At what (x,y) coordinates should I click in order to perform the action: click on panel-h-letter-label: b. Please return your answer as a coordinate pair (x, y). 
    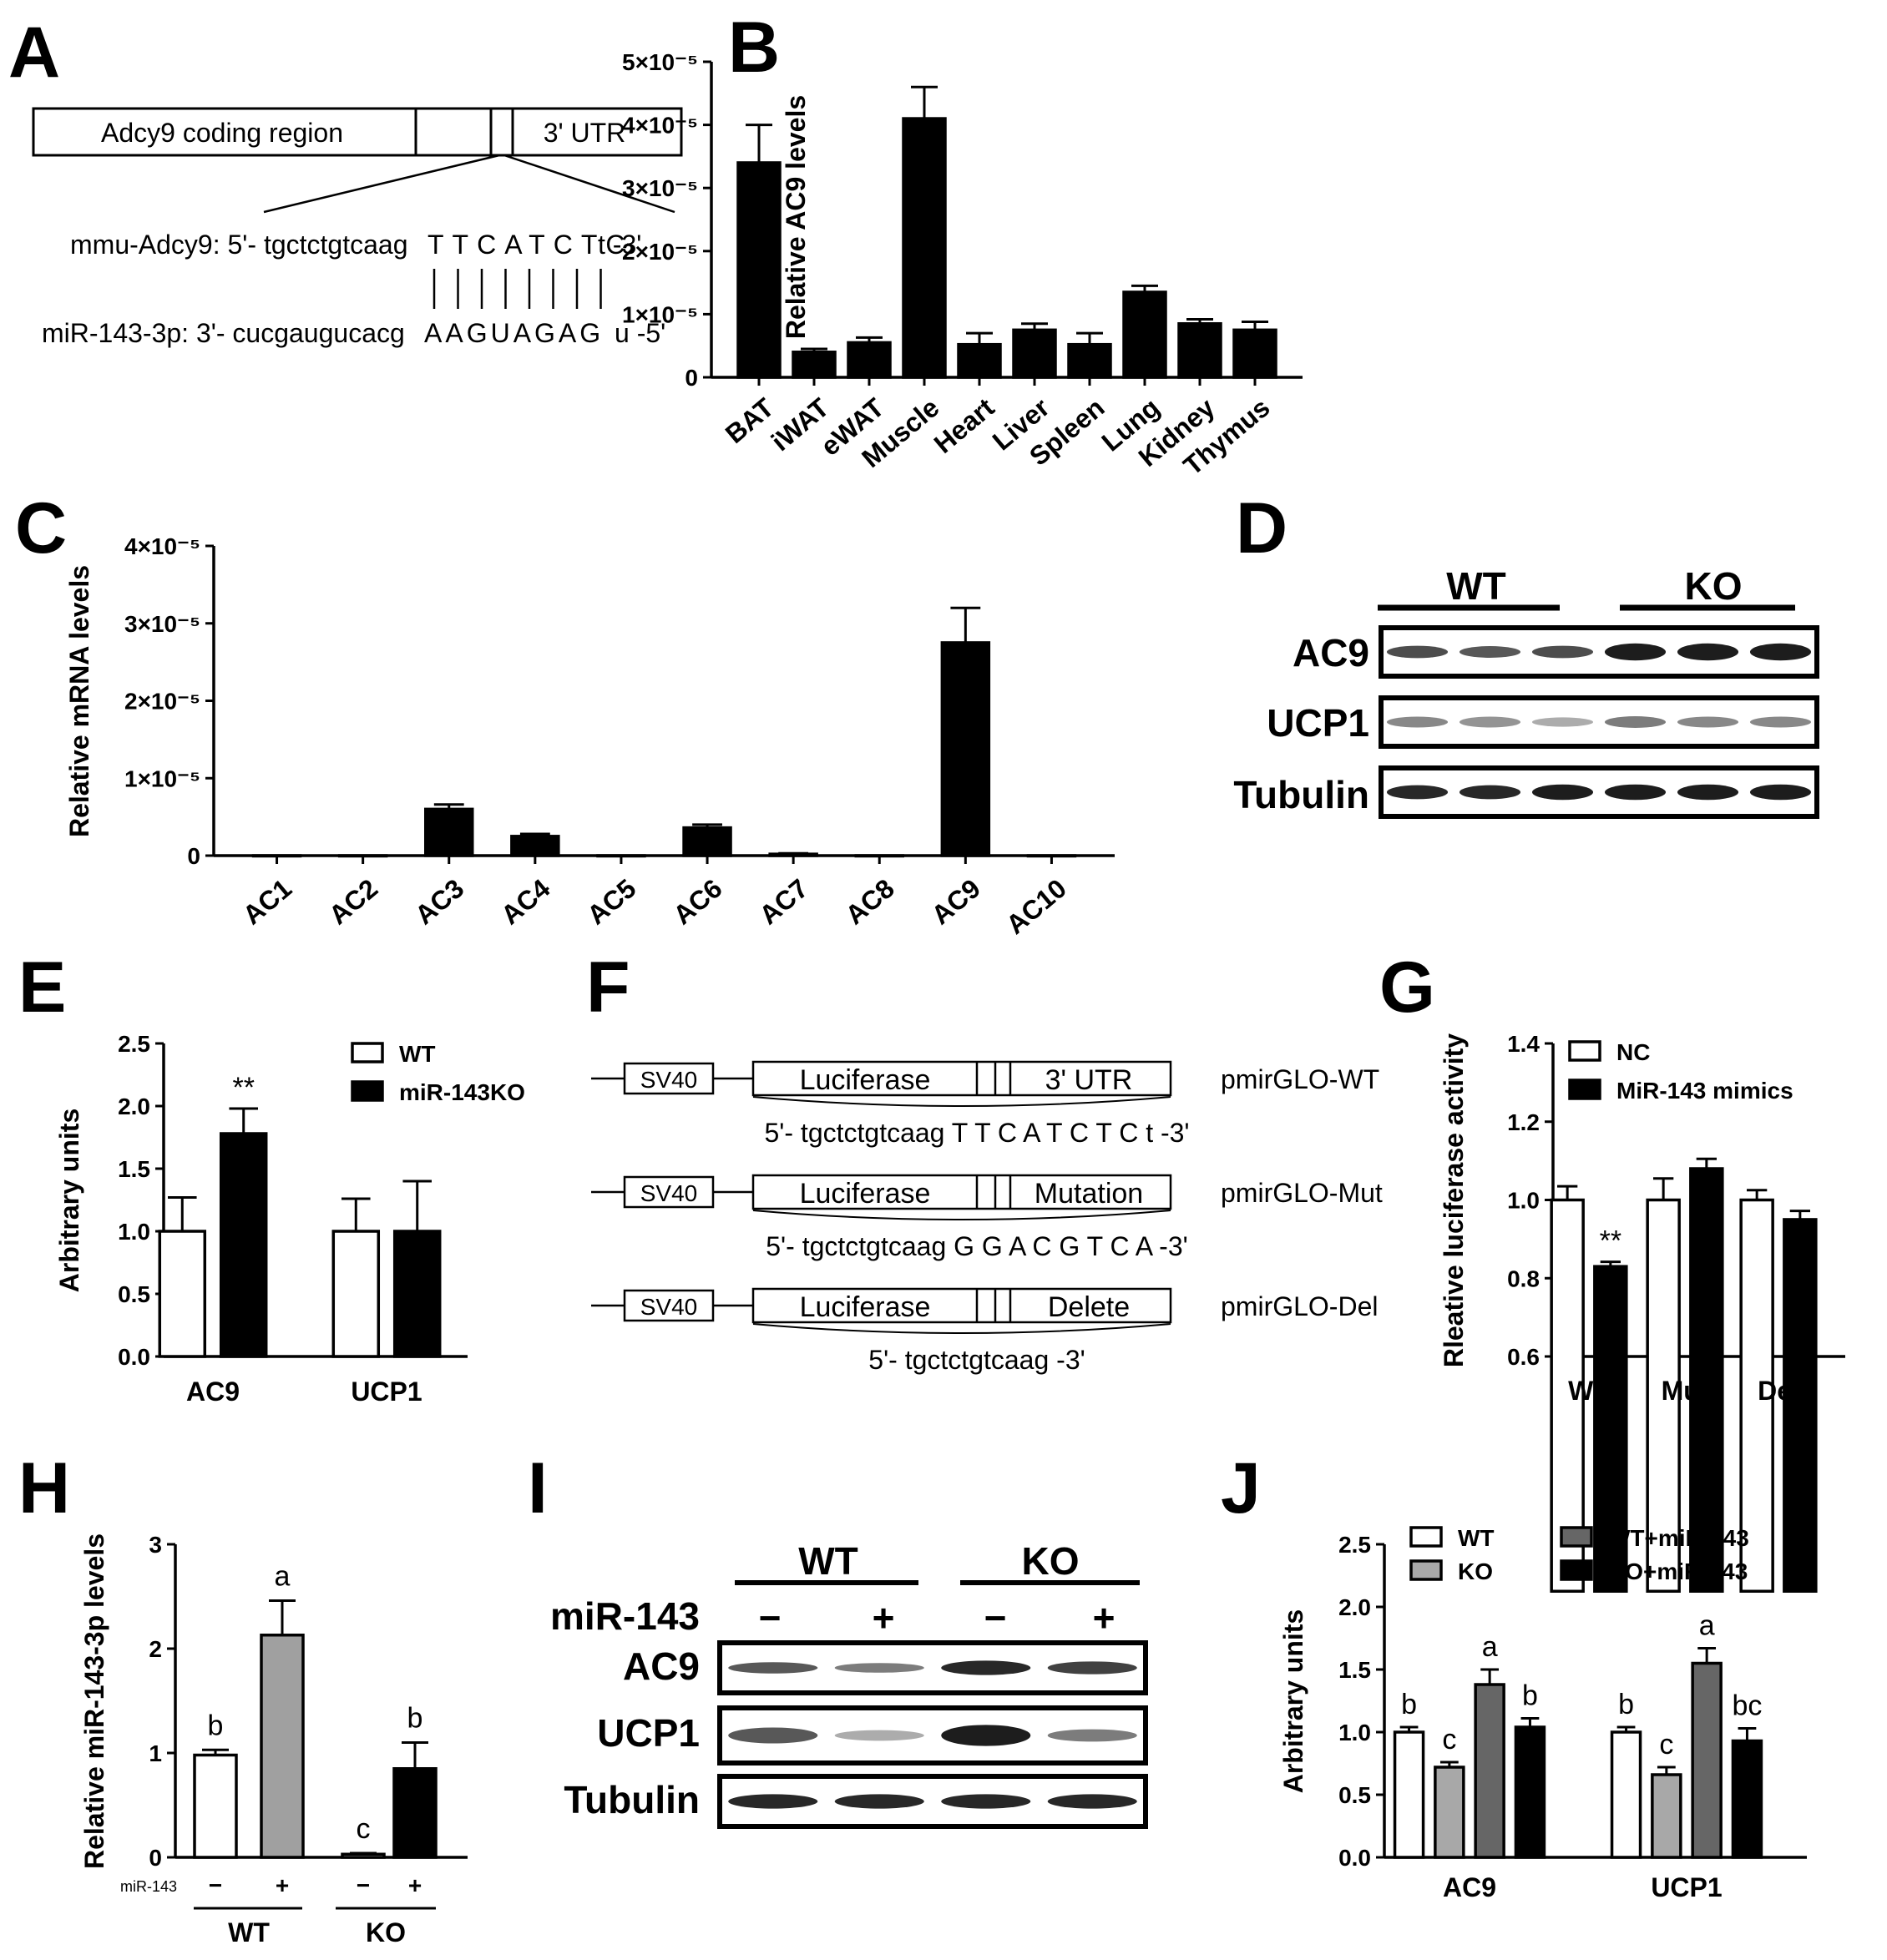
    Looking at the image, I should click on (216, 1725).